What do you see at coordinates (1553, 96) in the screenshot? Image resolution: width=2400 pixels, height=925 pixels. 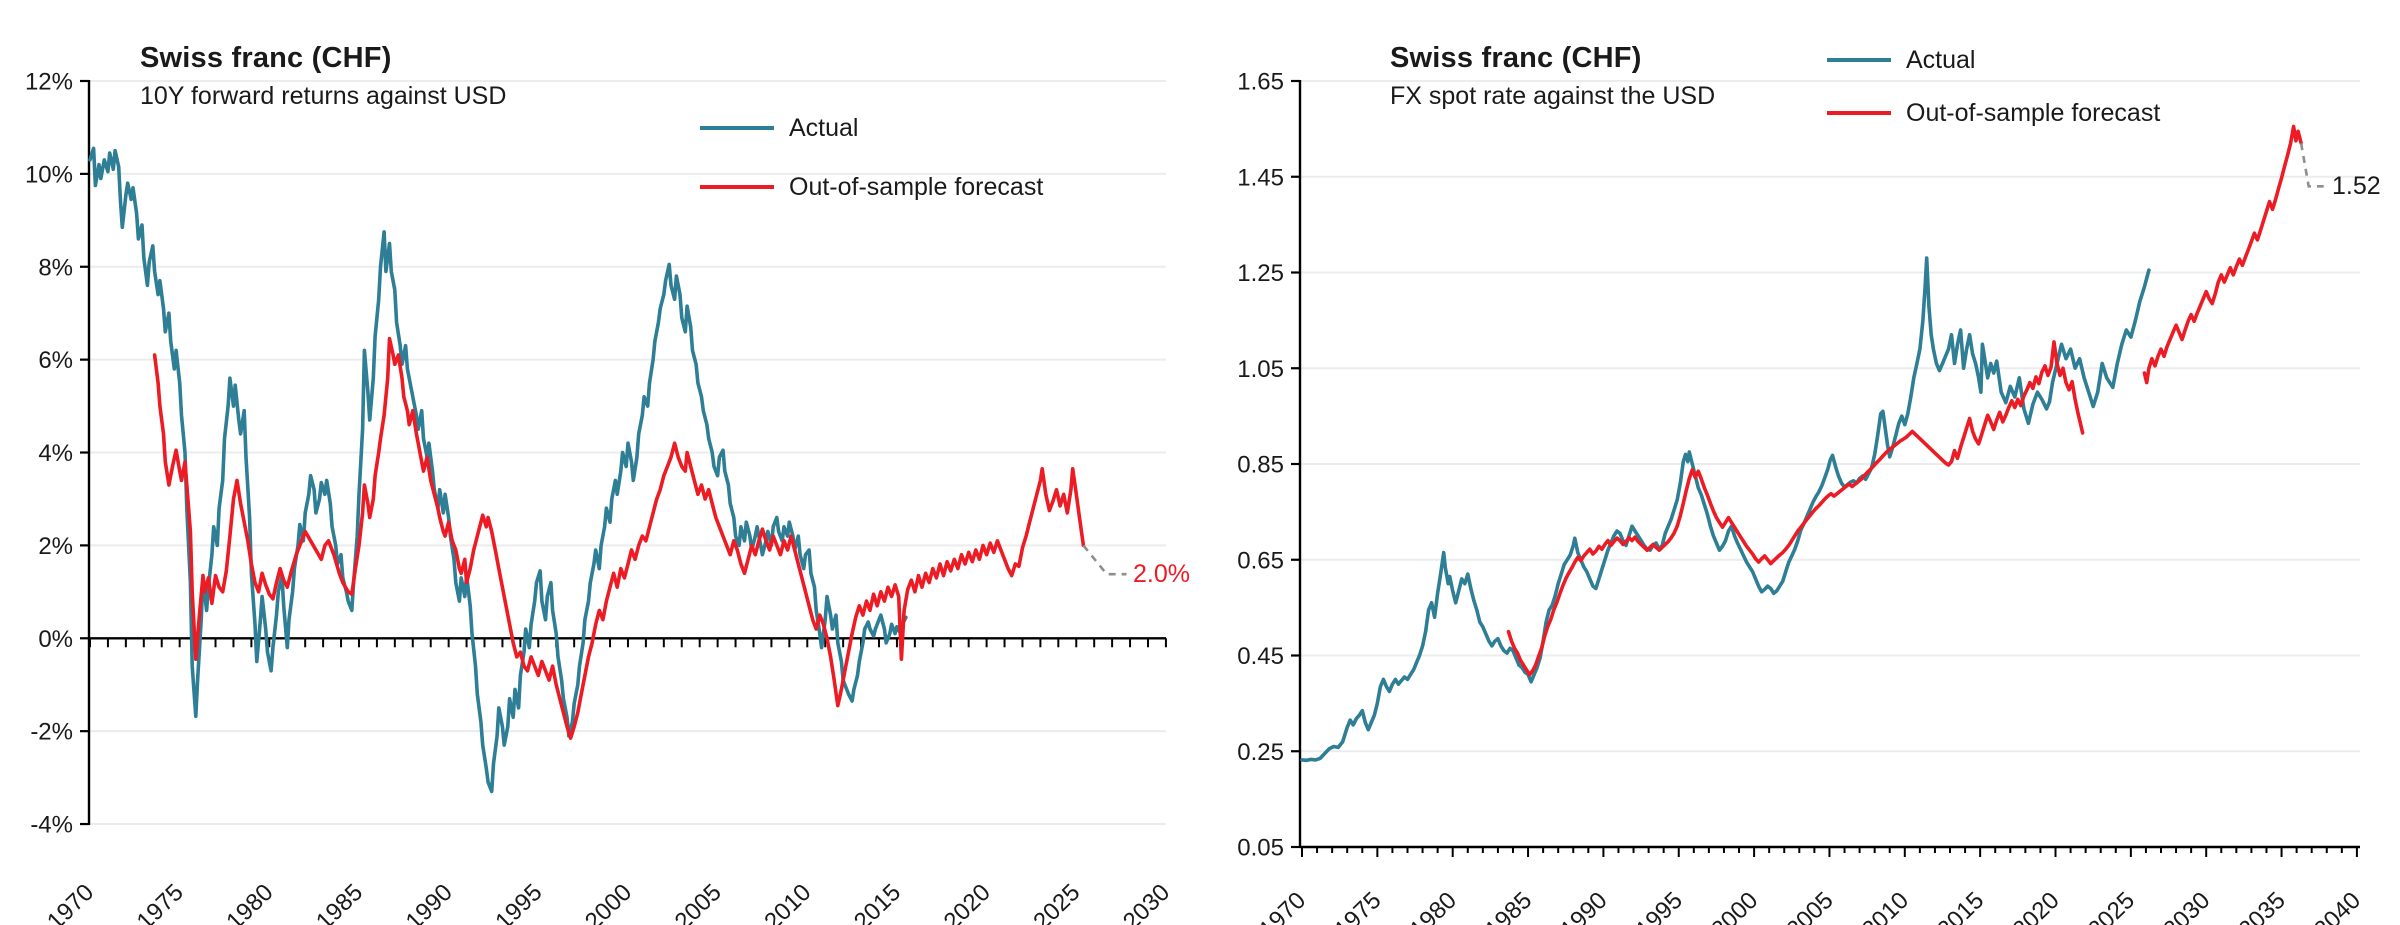 I see `chart-subtitle: FX spot rate against the USD` at bounding box center [1553, 96].